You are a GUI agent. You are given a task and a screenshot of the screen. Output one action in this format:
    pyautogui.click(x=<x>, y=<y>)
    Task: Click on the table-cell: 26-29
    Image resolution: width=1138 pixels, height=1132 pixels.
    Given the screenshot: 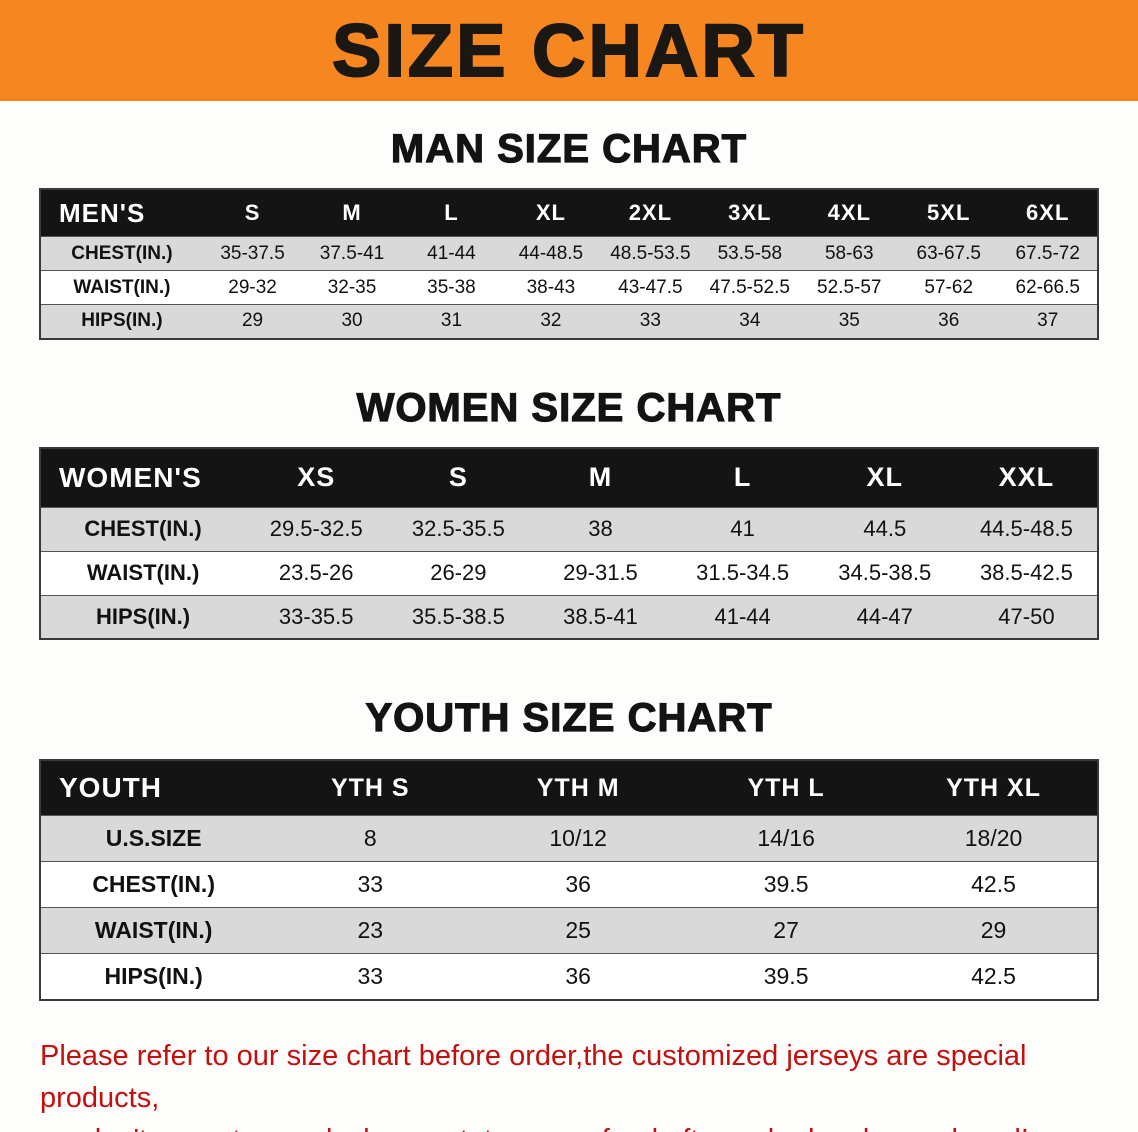 What is the action you would take?
    pyautogui.click(x=458, y=572)
    